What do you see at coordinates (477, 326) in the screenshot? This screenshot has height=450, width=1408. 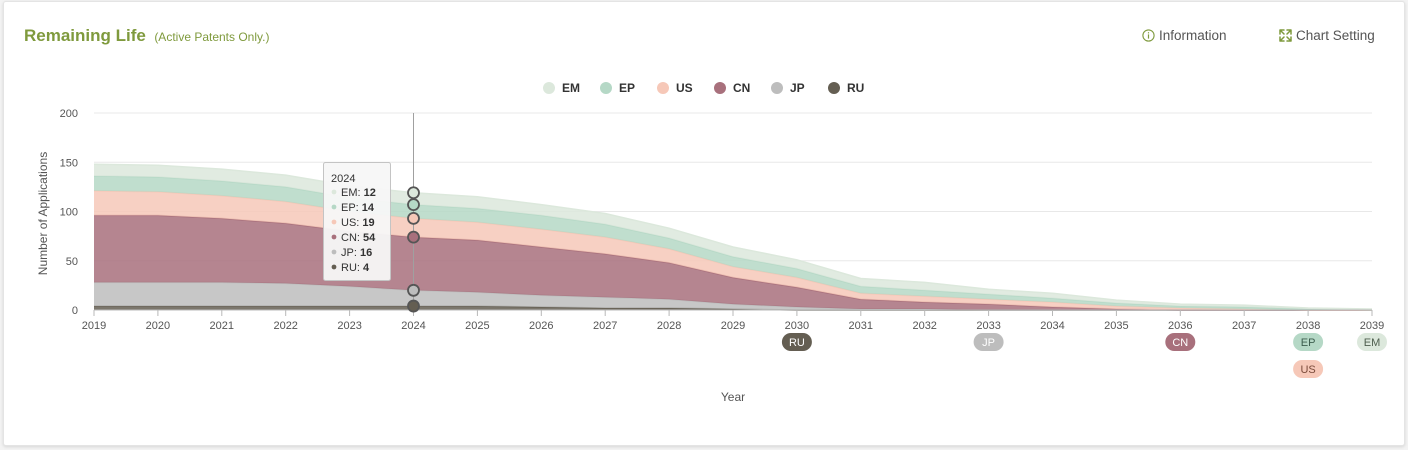 I see `x-tick-label-2025: 2025` at bounding box center [477, 326].